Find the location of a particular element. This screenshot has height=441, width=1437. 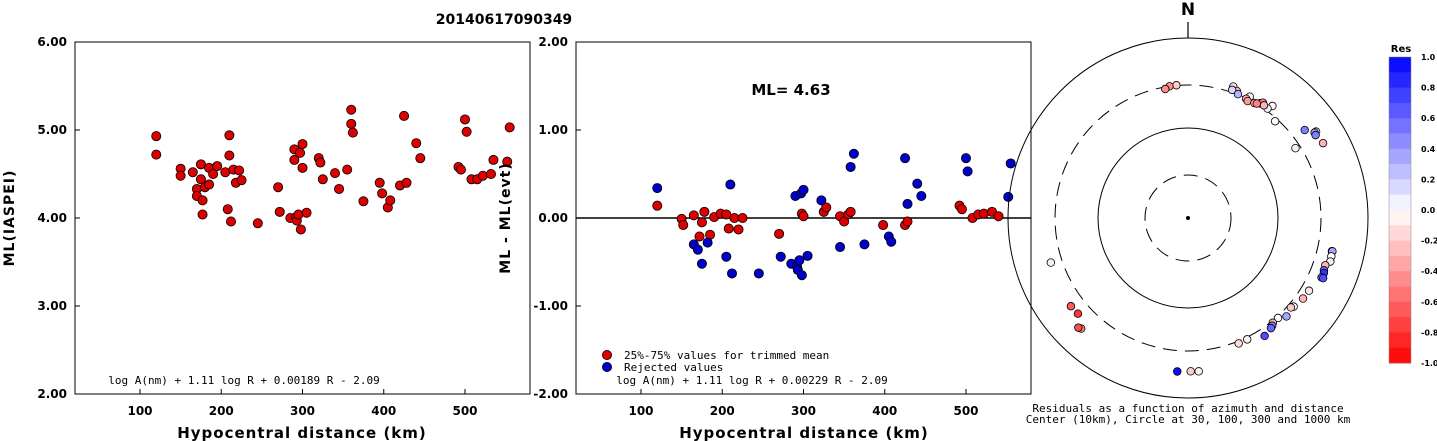

panel1-xtick-label: 200 is located at coordinates (221, 411).